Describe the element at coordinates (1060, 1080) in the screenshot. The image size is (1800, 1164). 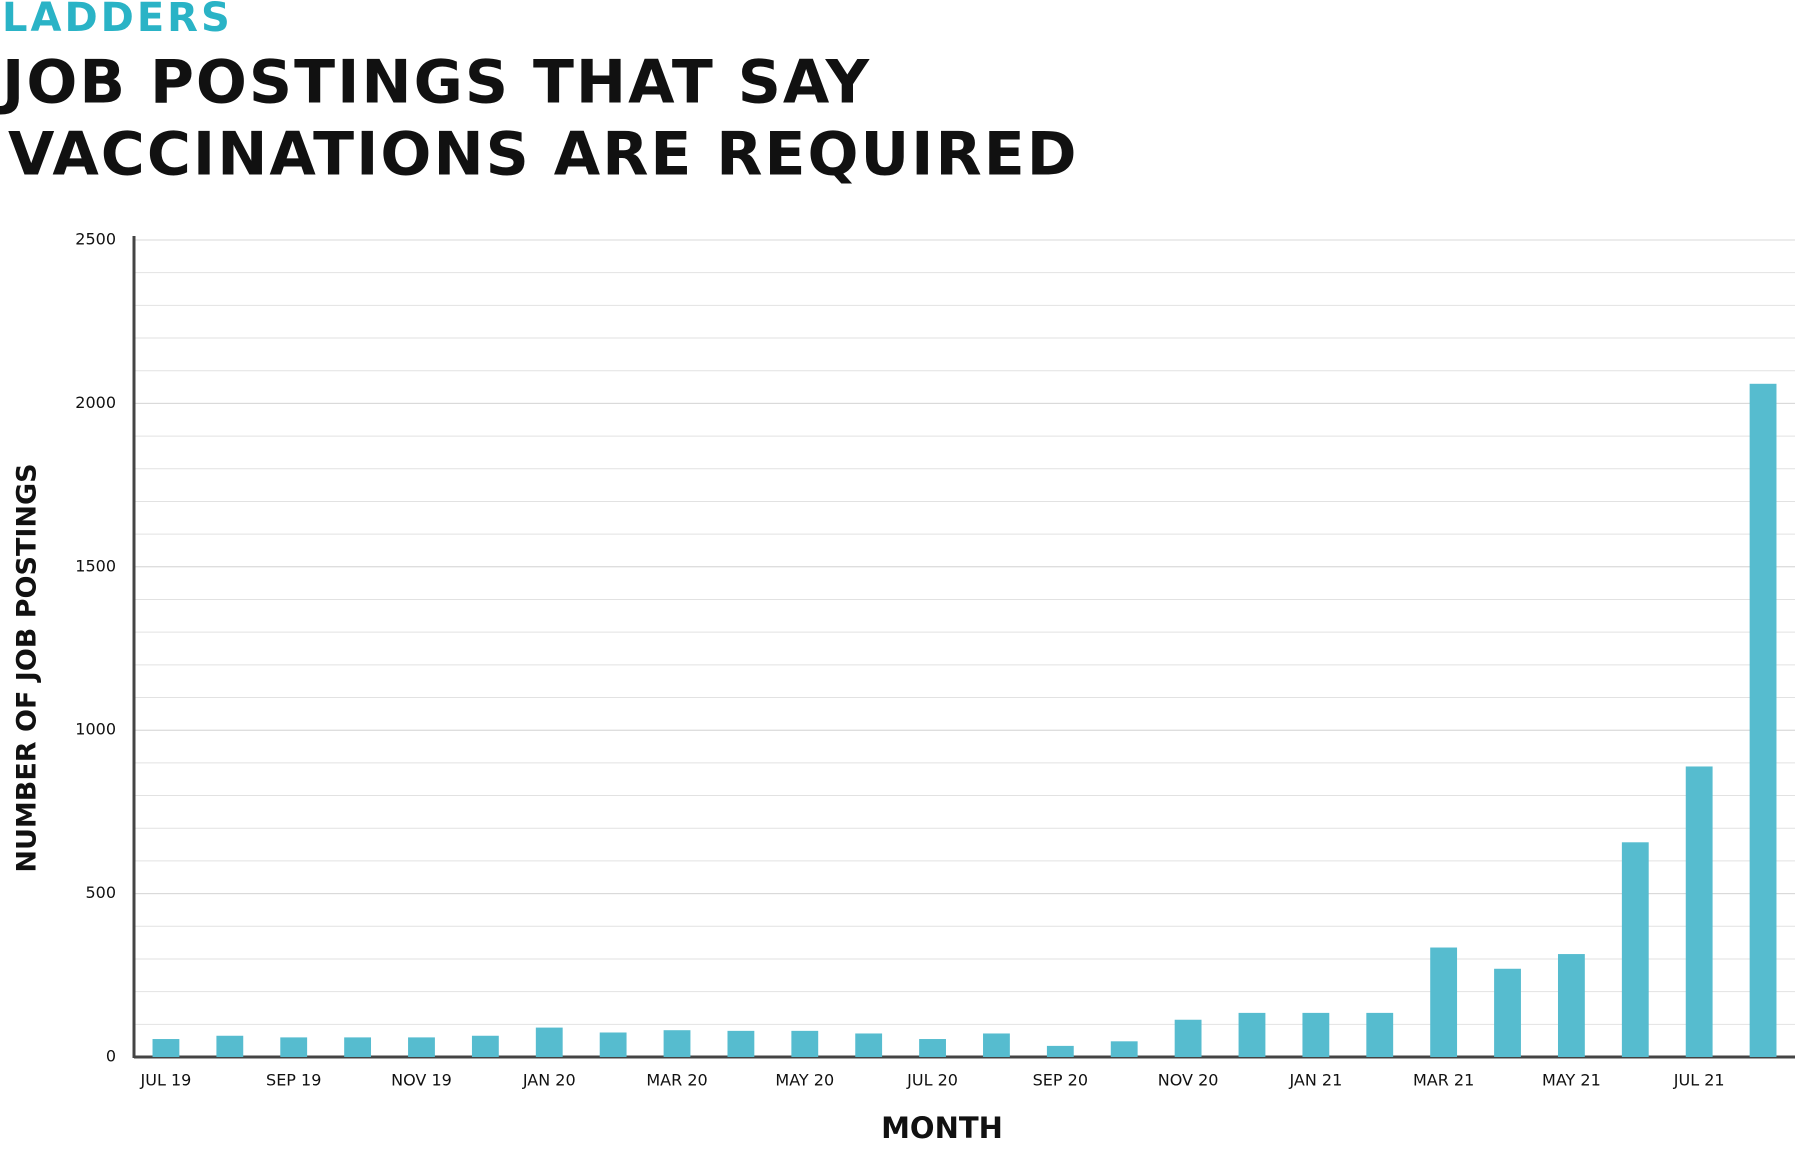
I see `x-tick-label: SEP 20` at that location.